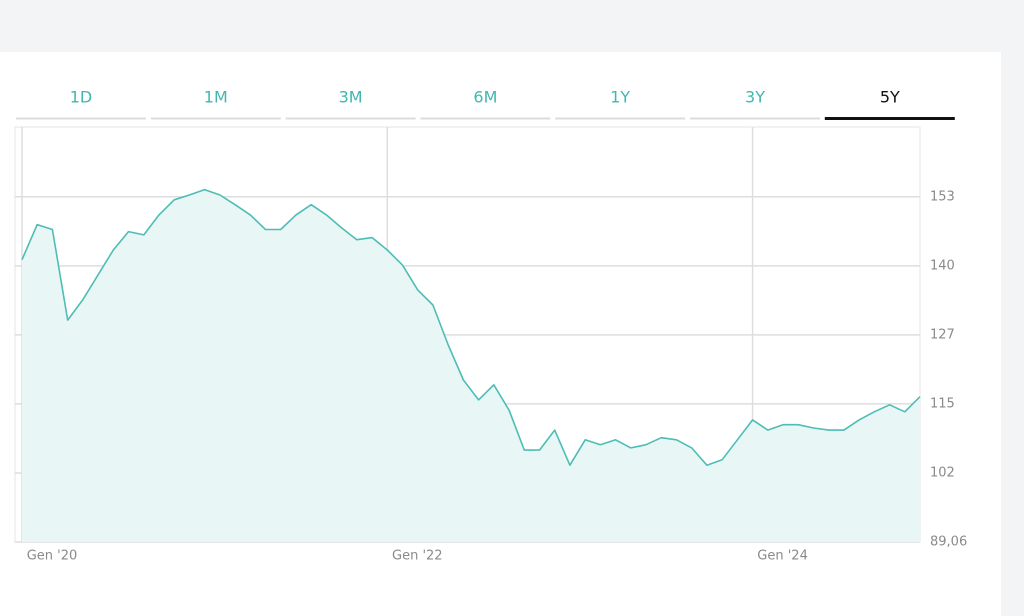 The image size is (1024, 616). Describe the element at coordinates (942, 403) in the screenshot. I see `y-tick-label: 115` at that location.